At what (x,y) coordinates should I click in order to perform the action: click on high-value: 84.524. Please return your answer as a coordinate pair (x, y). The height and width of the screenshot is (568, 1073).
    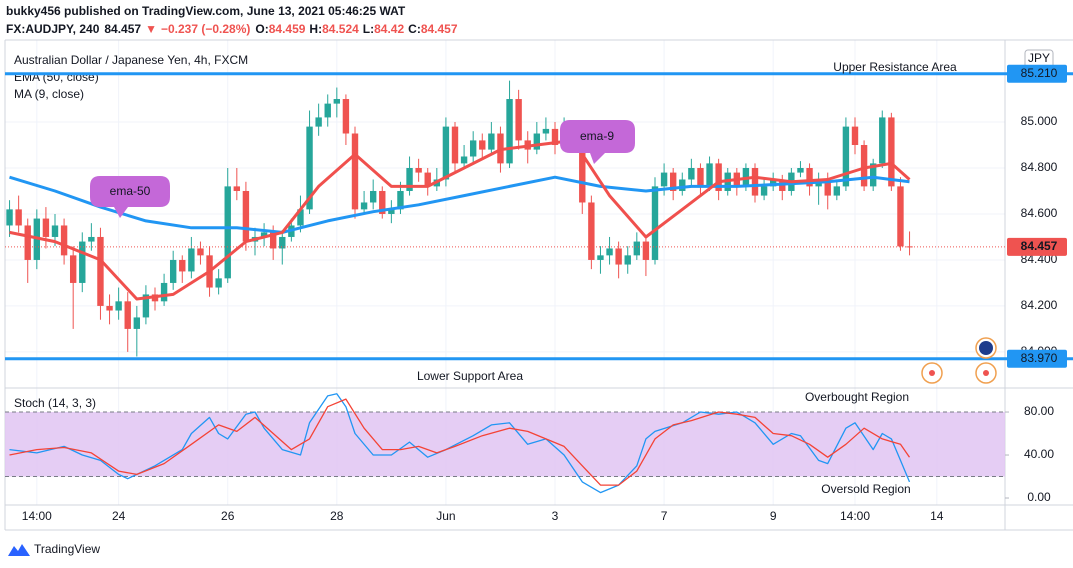
    Looking at the image, I should click on (340, 29).